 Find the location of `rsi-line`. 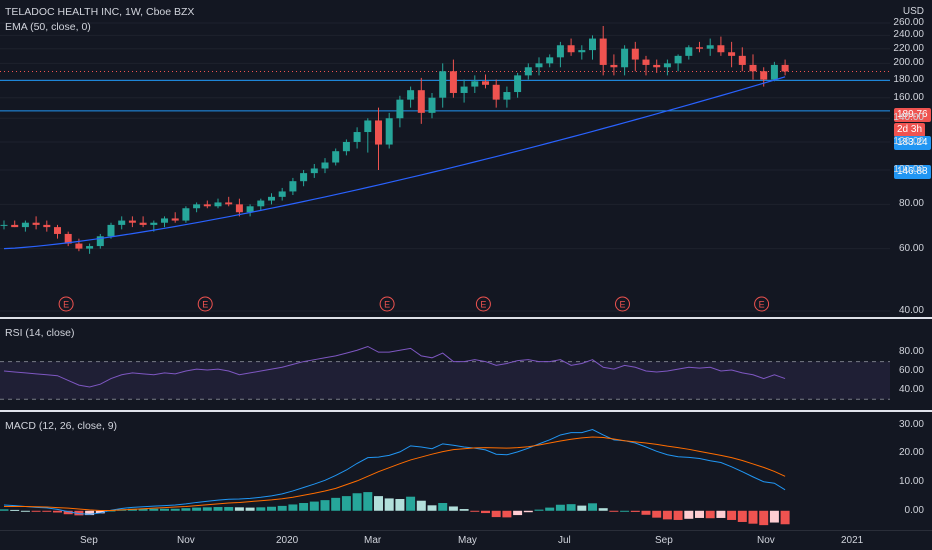

rsi-line is located at coordinates (394, 366).